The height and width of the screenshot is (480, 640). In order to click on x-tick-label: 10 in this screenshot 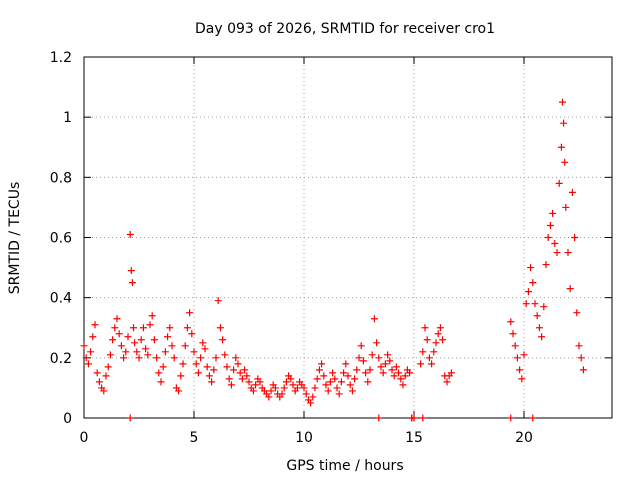, I will do `click(304, 438)`.